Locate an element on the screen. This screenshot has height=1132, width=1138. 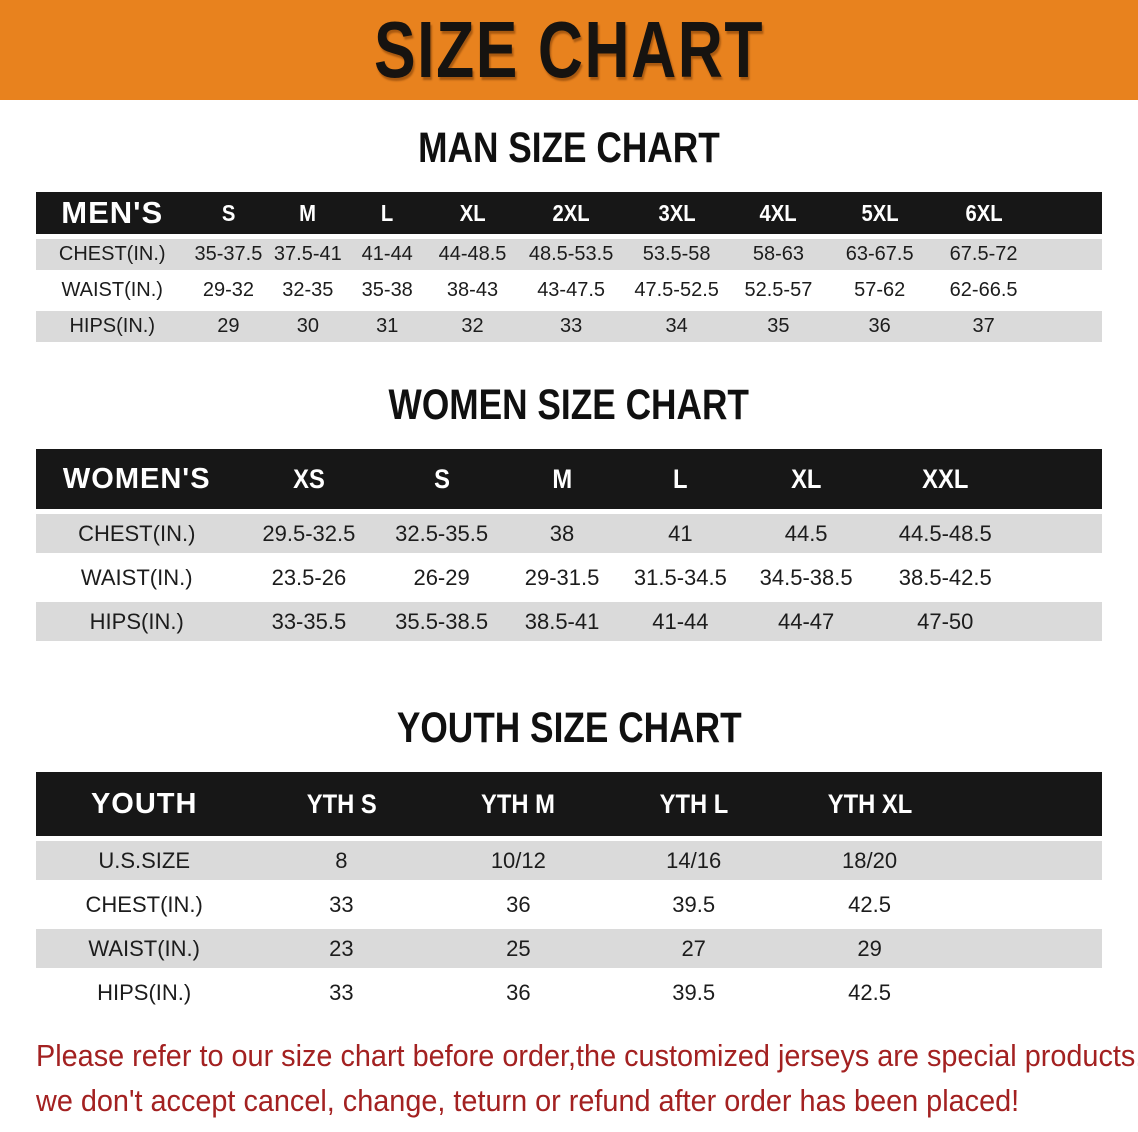
col-header: YTH L is located at coordinates (694, 804).